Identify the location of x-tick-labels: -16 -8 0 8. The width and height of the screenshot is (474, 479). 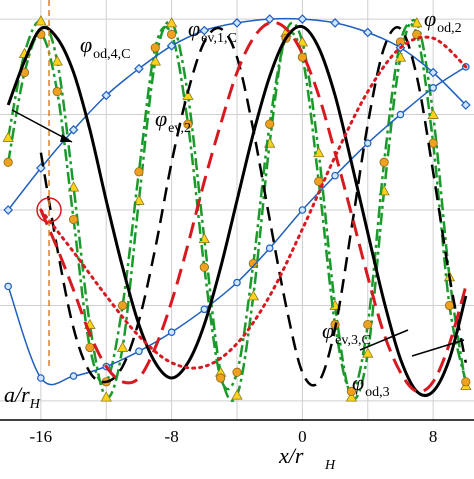
(234, 436).